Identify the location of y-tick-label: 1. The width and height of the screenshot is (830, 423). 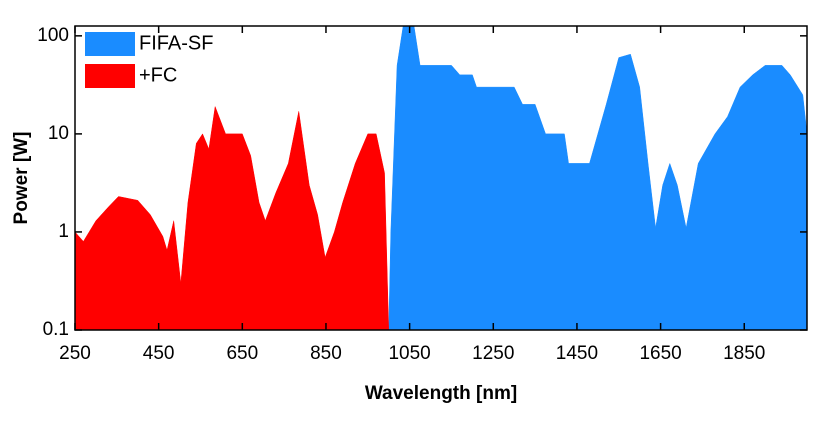
(63, 231).